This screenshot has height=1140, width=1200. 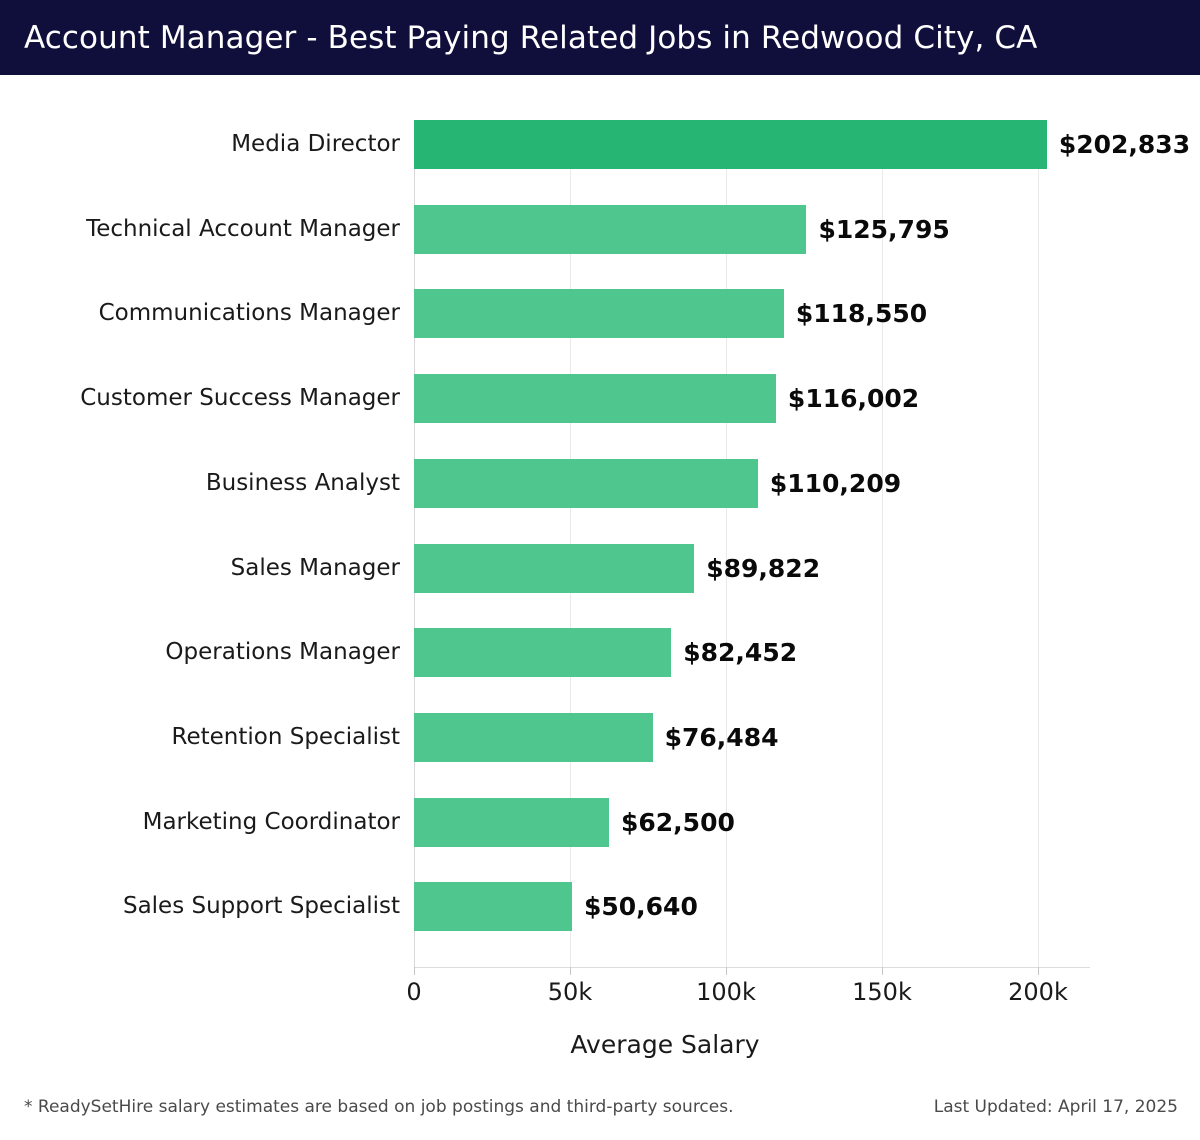 I want to click on bar-row: Media Director $202,833, so click(x=600, y=144).